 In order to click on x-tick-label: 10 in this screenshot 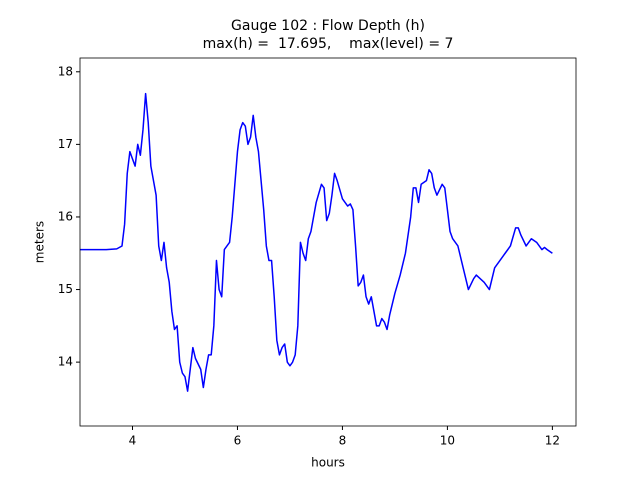, I will do `click(447, 441)`.